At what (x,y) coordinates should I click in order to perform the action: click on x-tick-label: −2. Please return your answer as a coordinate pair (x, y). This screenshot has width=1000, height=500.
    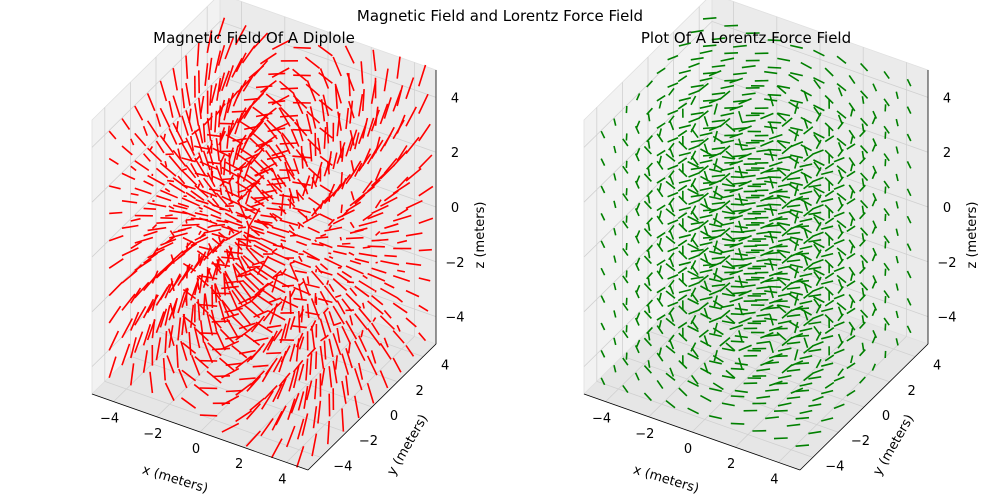
    Looking at the image, I should click on (152, 434).